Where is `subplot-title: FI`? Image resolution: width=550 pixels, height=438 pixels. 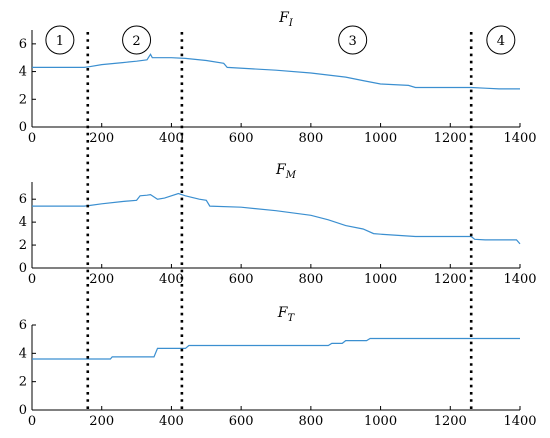
subplot-title: FI is located at coordinates (286, 19).